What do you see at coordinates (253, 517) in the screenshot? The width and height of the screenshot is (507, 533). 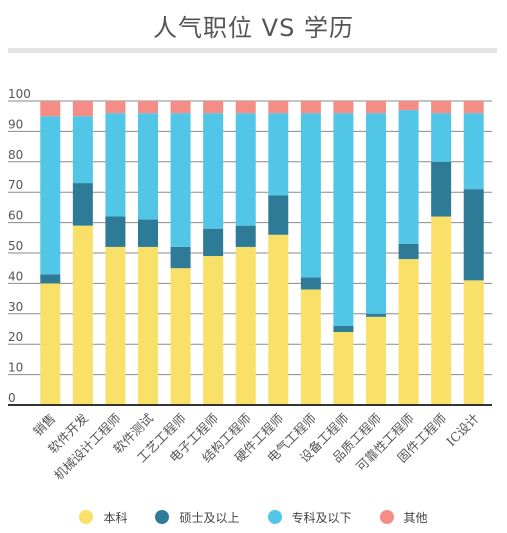 I see `chart-legend: 本科 硕士及以上 专科及以下 其他` at bounding box center [253, 517].